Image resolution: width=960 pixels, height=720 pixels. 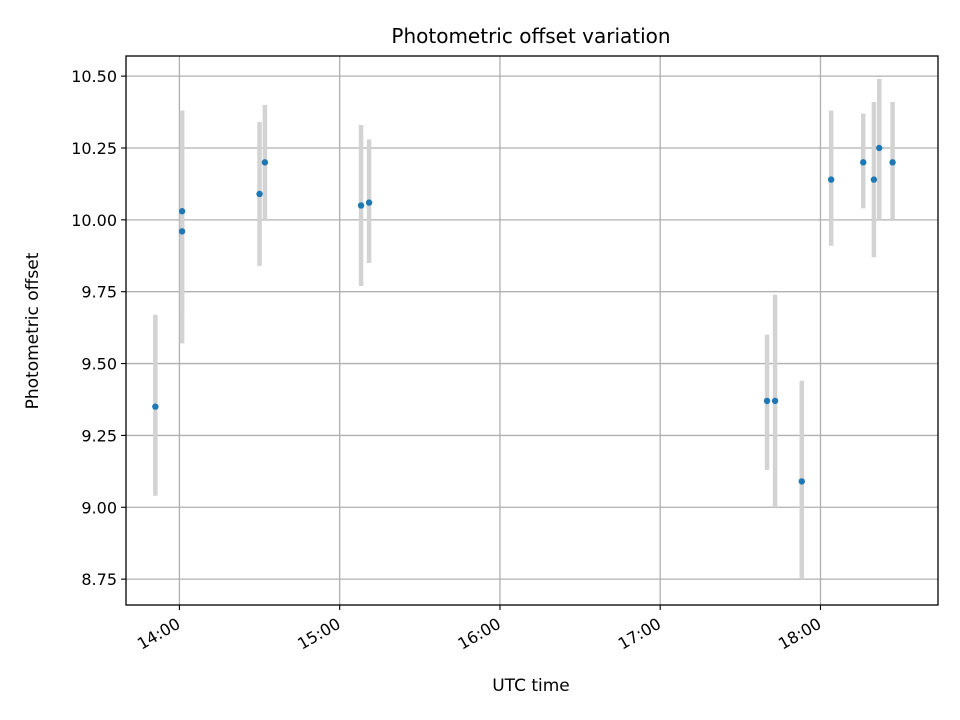 I want to click on y-tick-label: 10.50, so click(x=94, y=76).